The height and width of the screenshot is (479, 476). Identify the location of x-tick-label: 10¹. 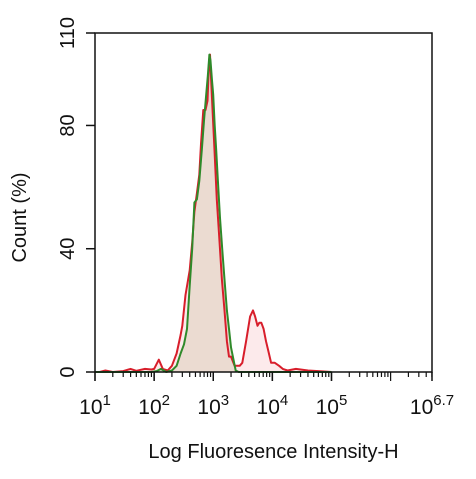
(95, 405).